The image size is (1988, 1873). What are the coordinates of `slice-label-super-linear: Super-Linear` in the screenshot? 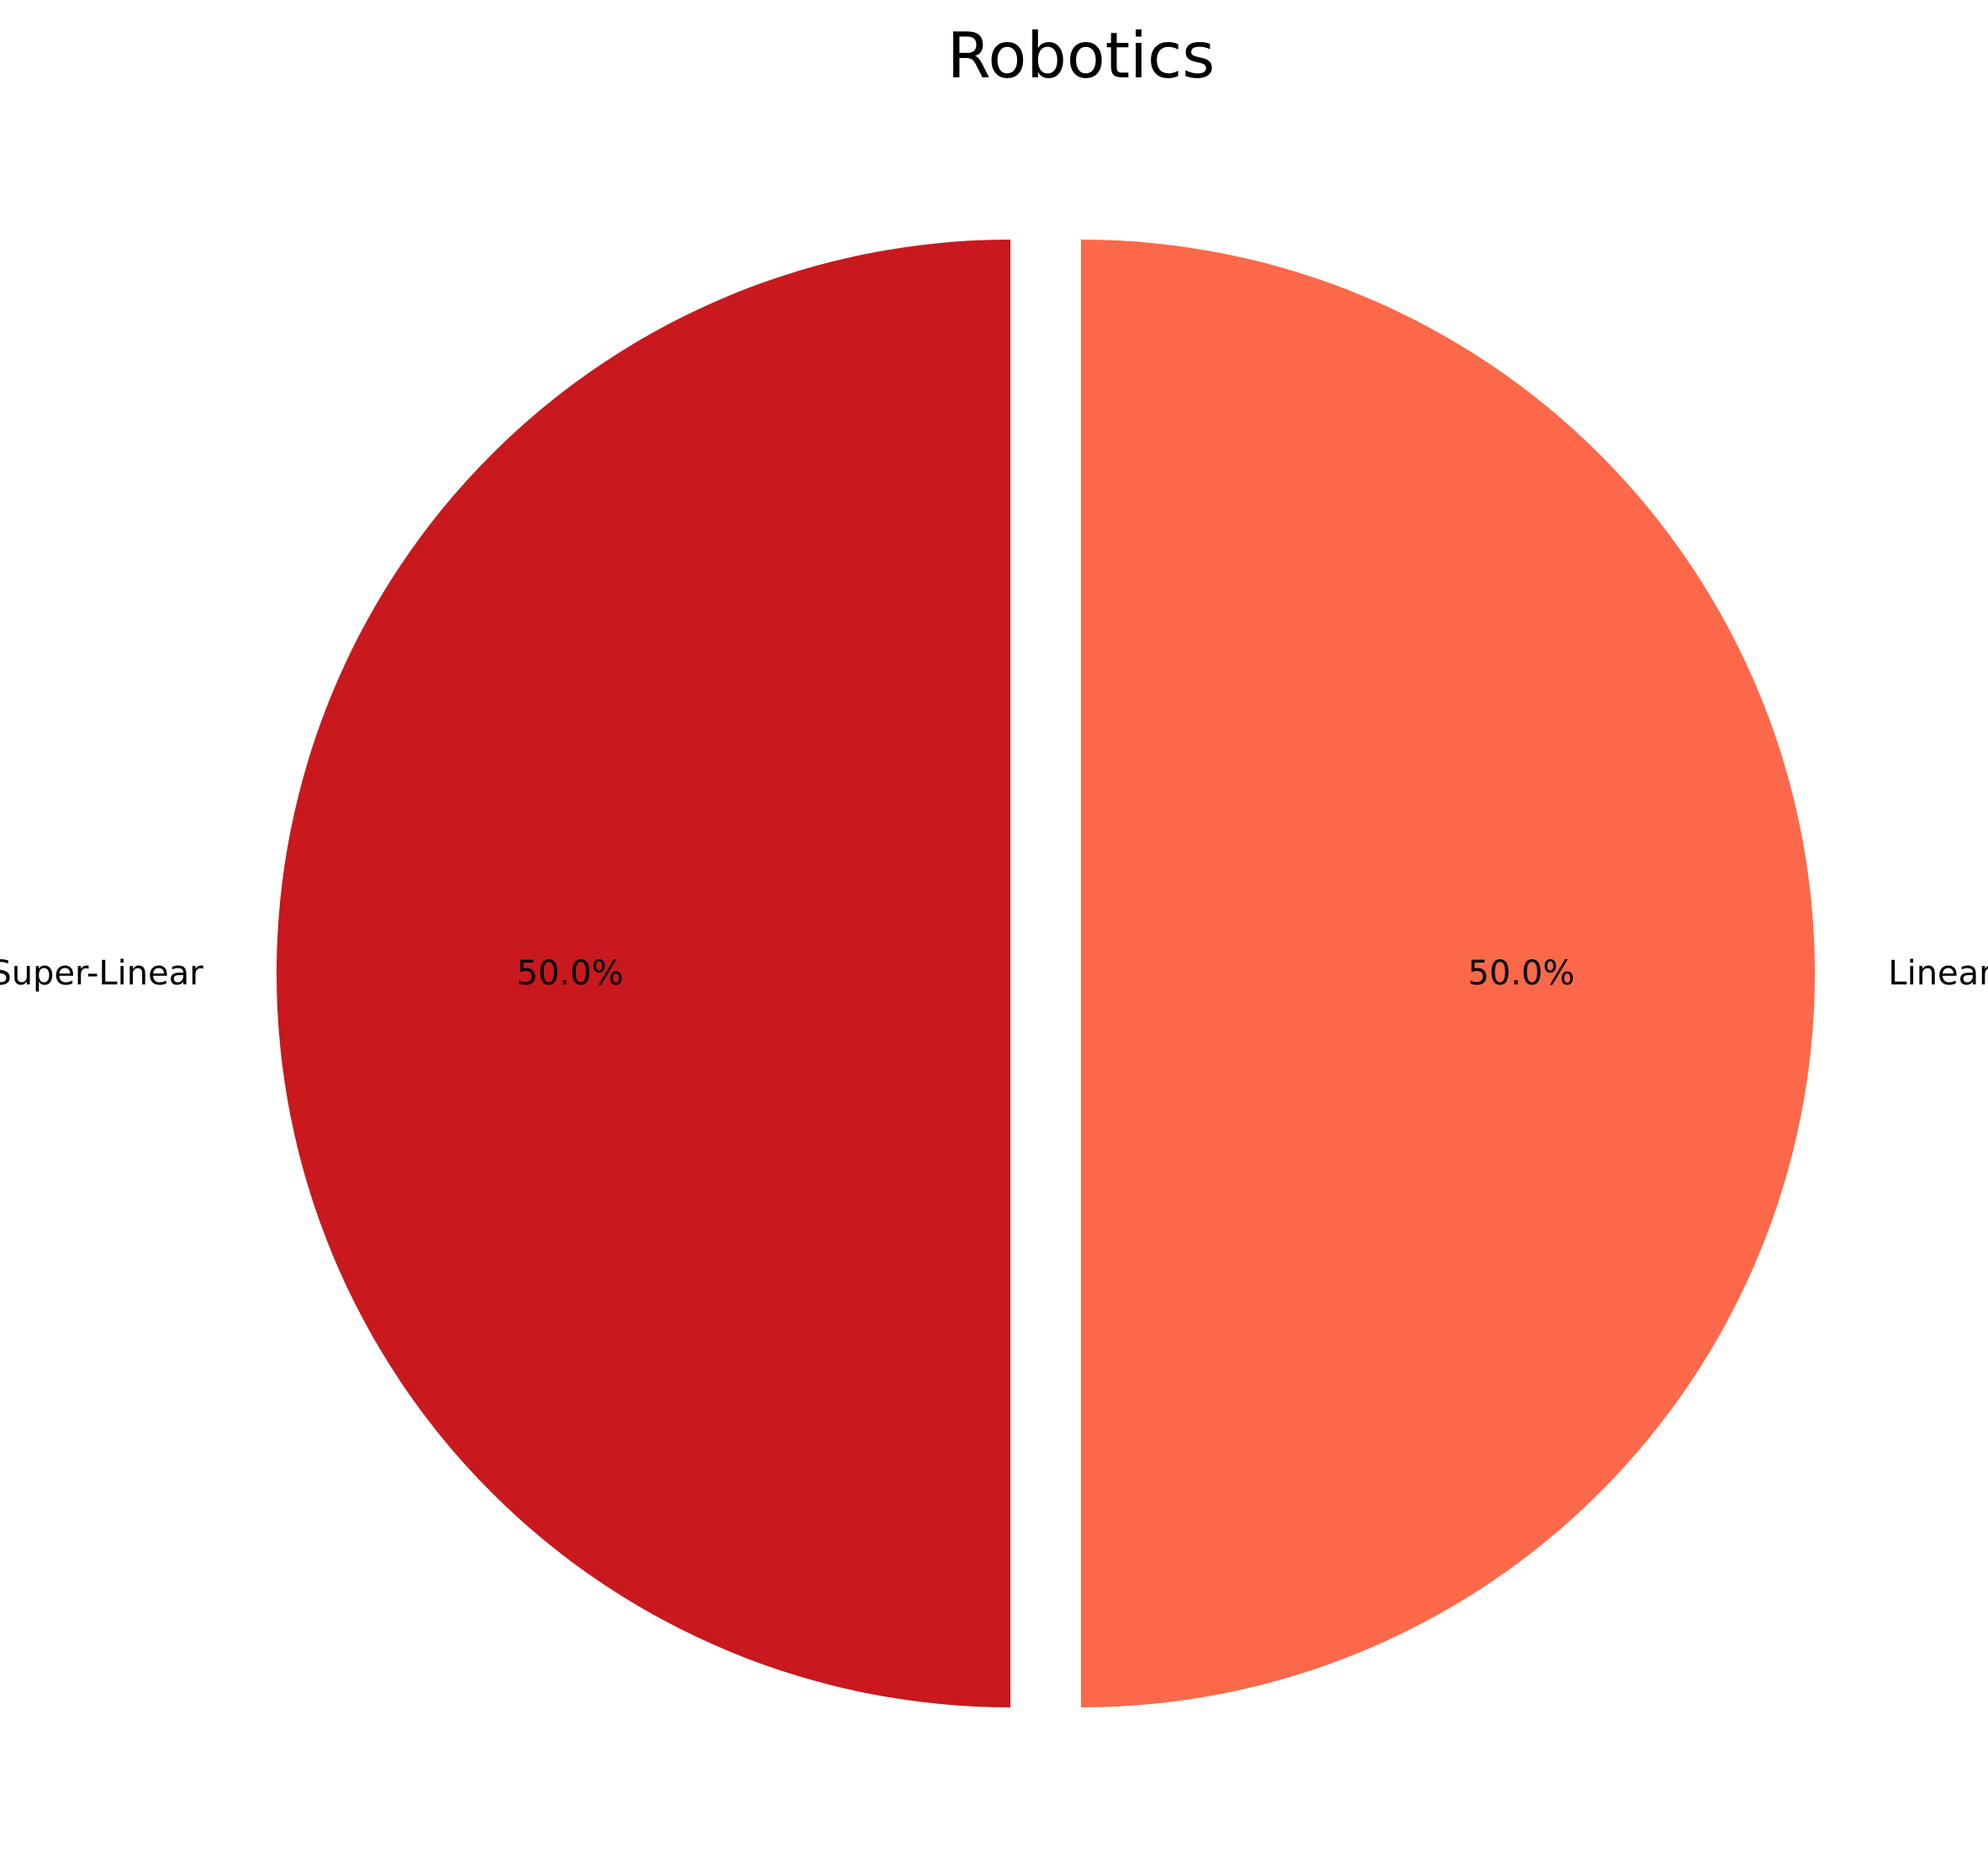 It's located at (101, 973).